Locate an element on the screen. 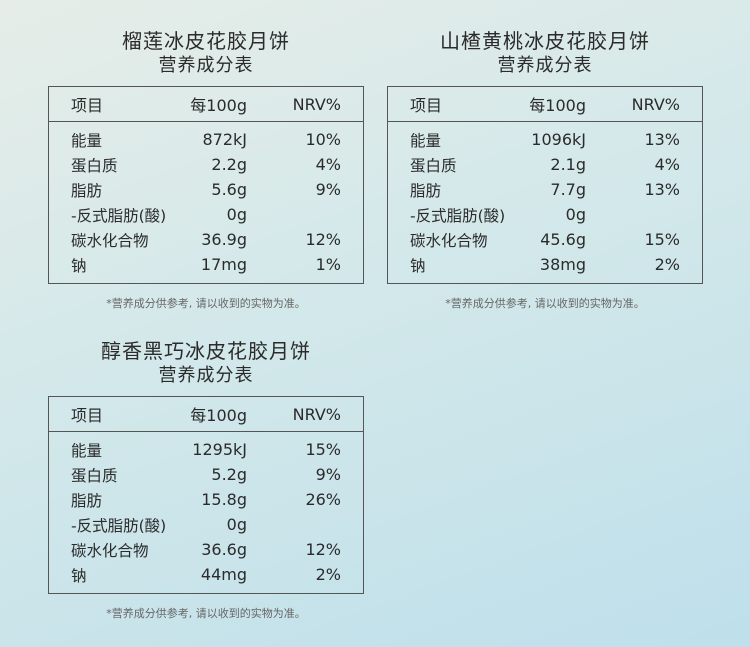 Image resolution: width=750 pixels, height=647 pixels. row-value: 7.7g is located at coordinates (568, 189).